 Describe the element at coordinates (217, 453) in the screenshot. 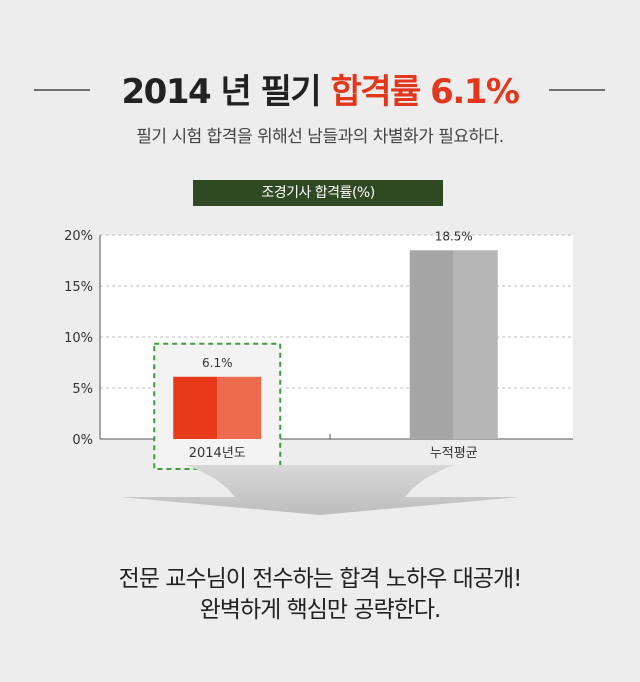

I see `x-tick-label: 2014년도` at that location.